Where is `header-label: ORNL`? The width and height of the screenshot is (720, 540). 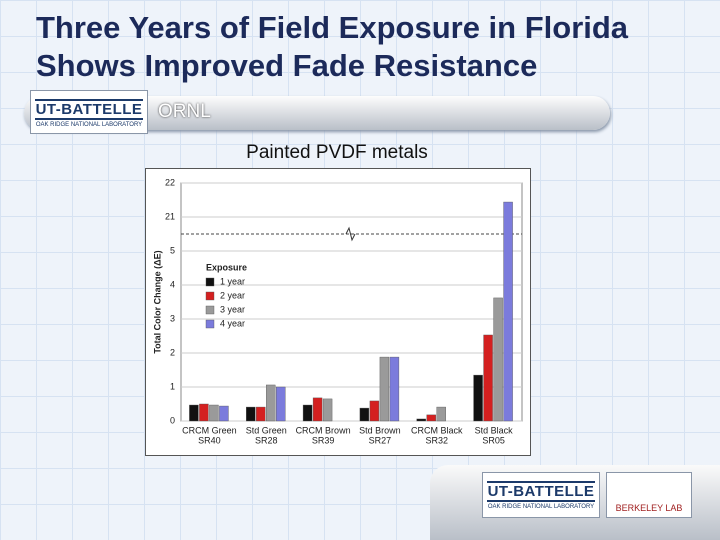 header-label: ORNL is located at coordinates (184, 111).